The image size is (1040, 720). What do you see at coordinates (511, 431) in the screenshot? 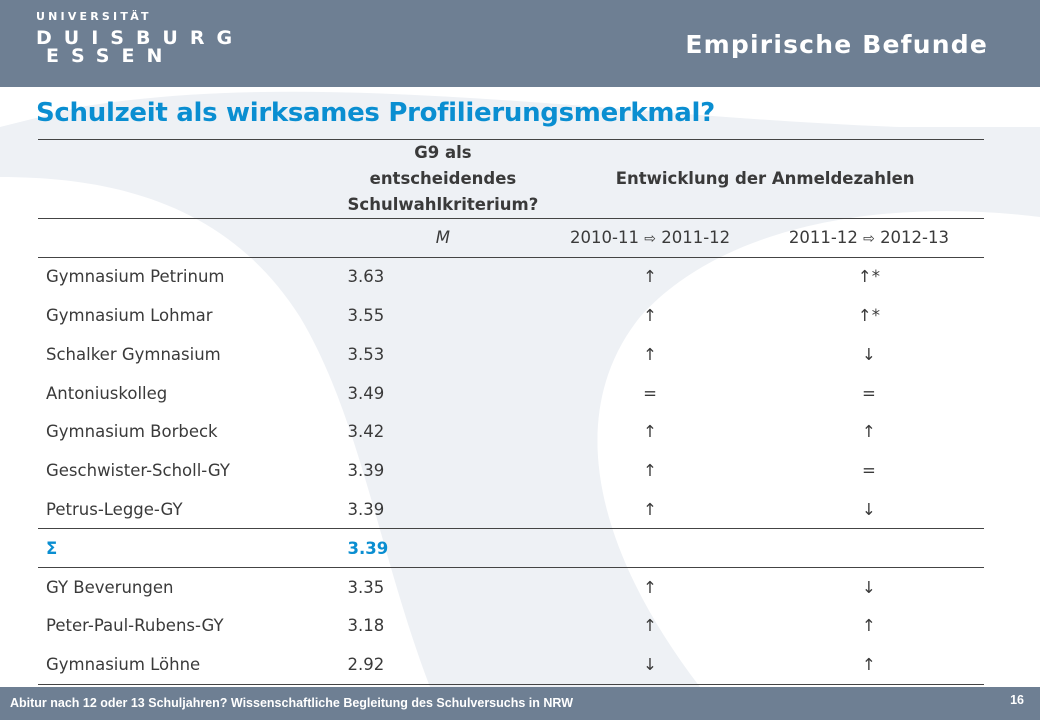
I see `table-row: Gymnasium Borbeck 3.42 ↑ ↑` at bounding box center [511, 431].